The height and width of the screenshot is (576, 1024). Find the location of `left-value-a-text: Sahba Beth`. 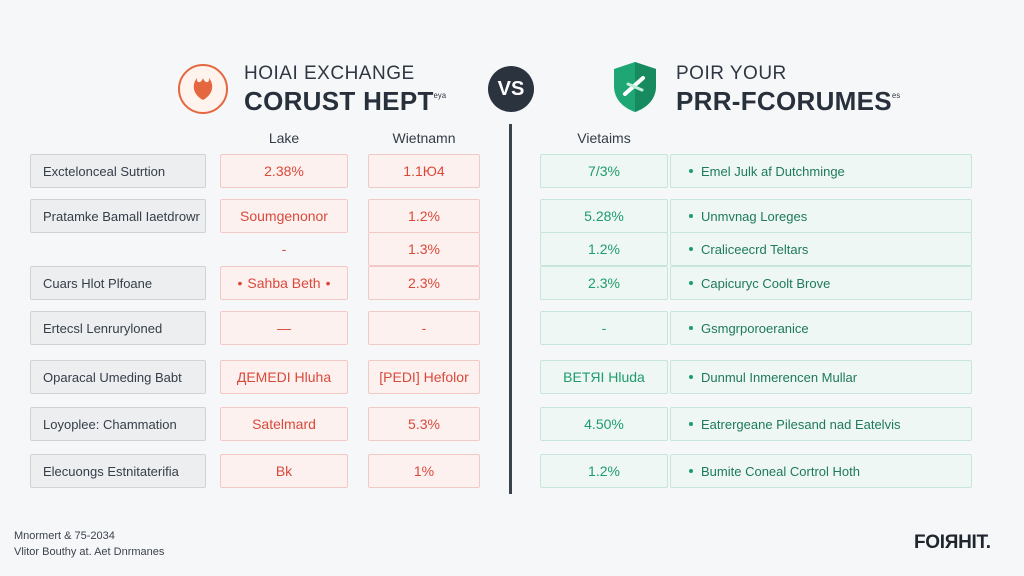

left-value-a-text: Sahba Beth is located at coordinates (284, 283).